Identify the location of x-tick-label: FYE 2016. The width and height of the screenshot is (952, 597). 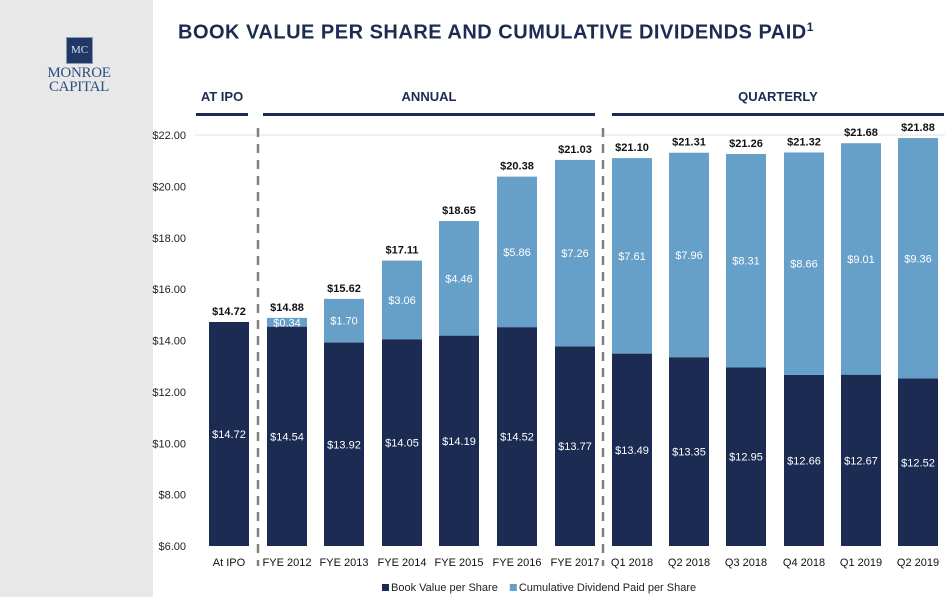
(517, 563).